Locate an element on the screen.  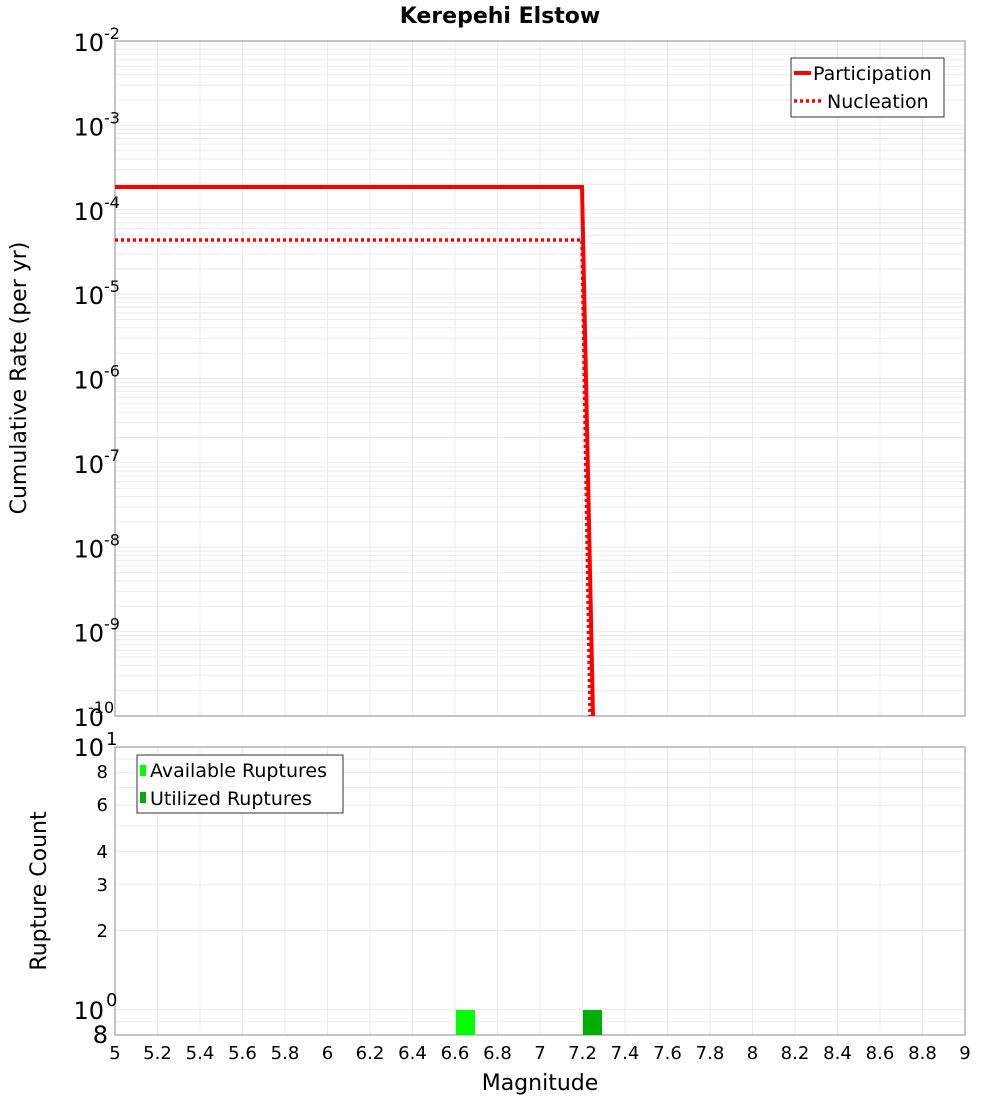
x-tick-label: 9 is located at coordinates (964, 1053).